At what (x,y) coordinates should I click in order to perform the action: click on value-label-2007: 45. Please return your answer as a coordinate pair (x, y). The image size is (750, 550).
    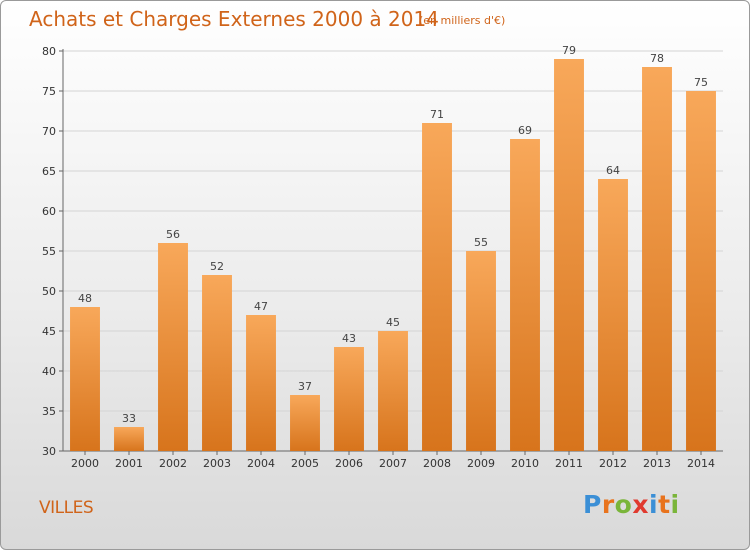
    Looking at the image, I should click on (393, 322).